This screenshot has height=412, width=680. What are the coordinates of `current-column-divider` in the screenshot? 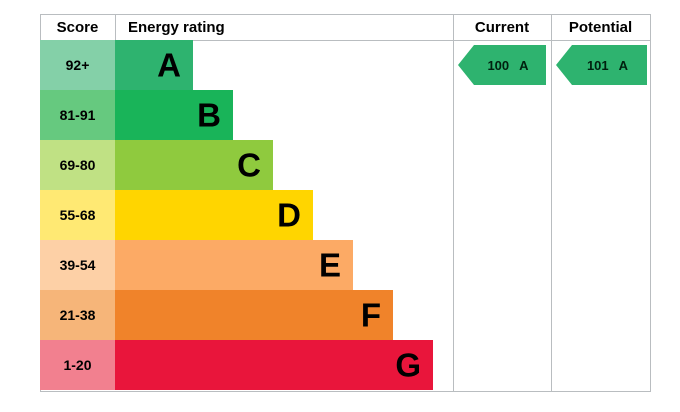 It's located at (453, 202).